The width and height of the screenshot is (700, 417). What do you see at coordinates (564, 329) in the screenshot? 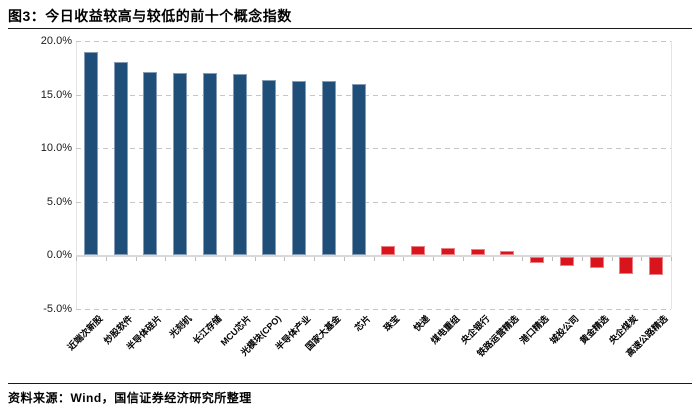
I see `x-axis-label: 城投公司` at bounding box center [564, 329].